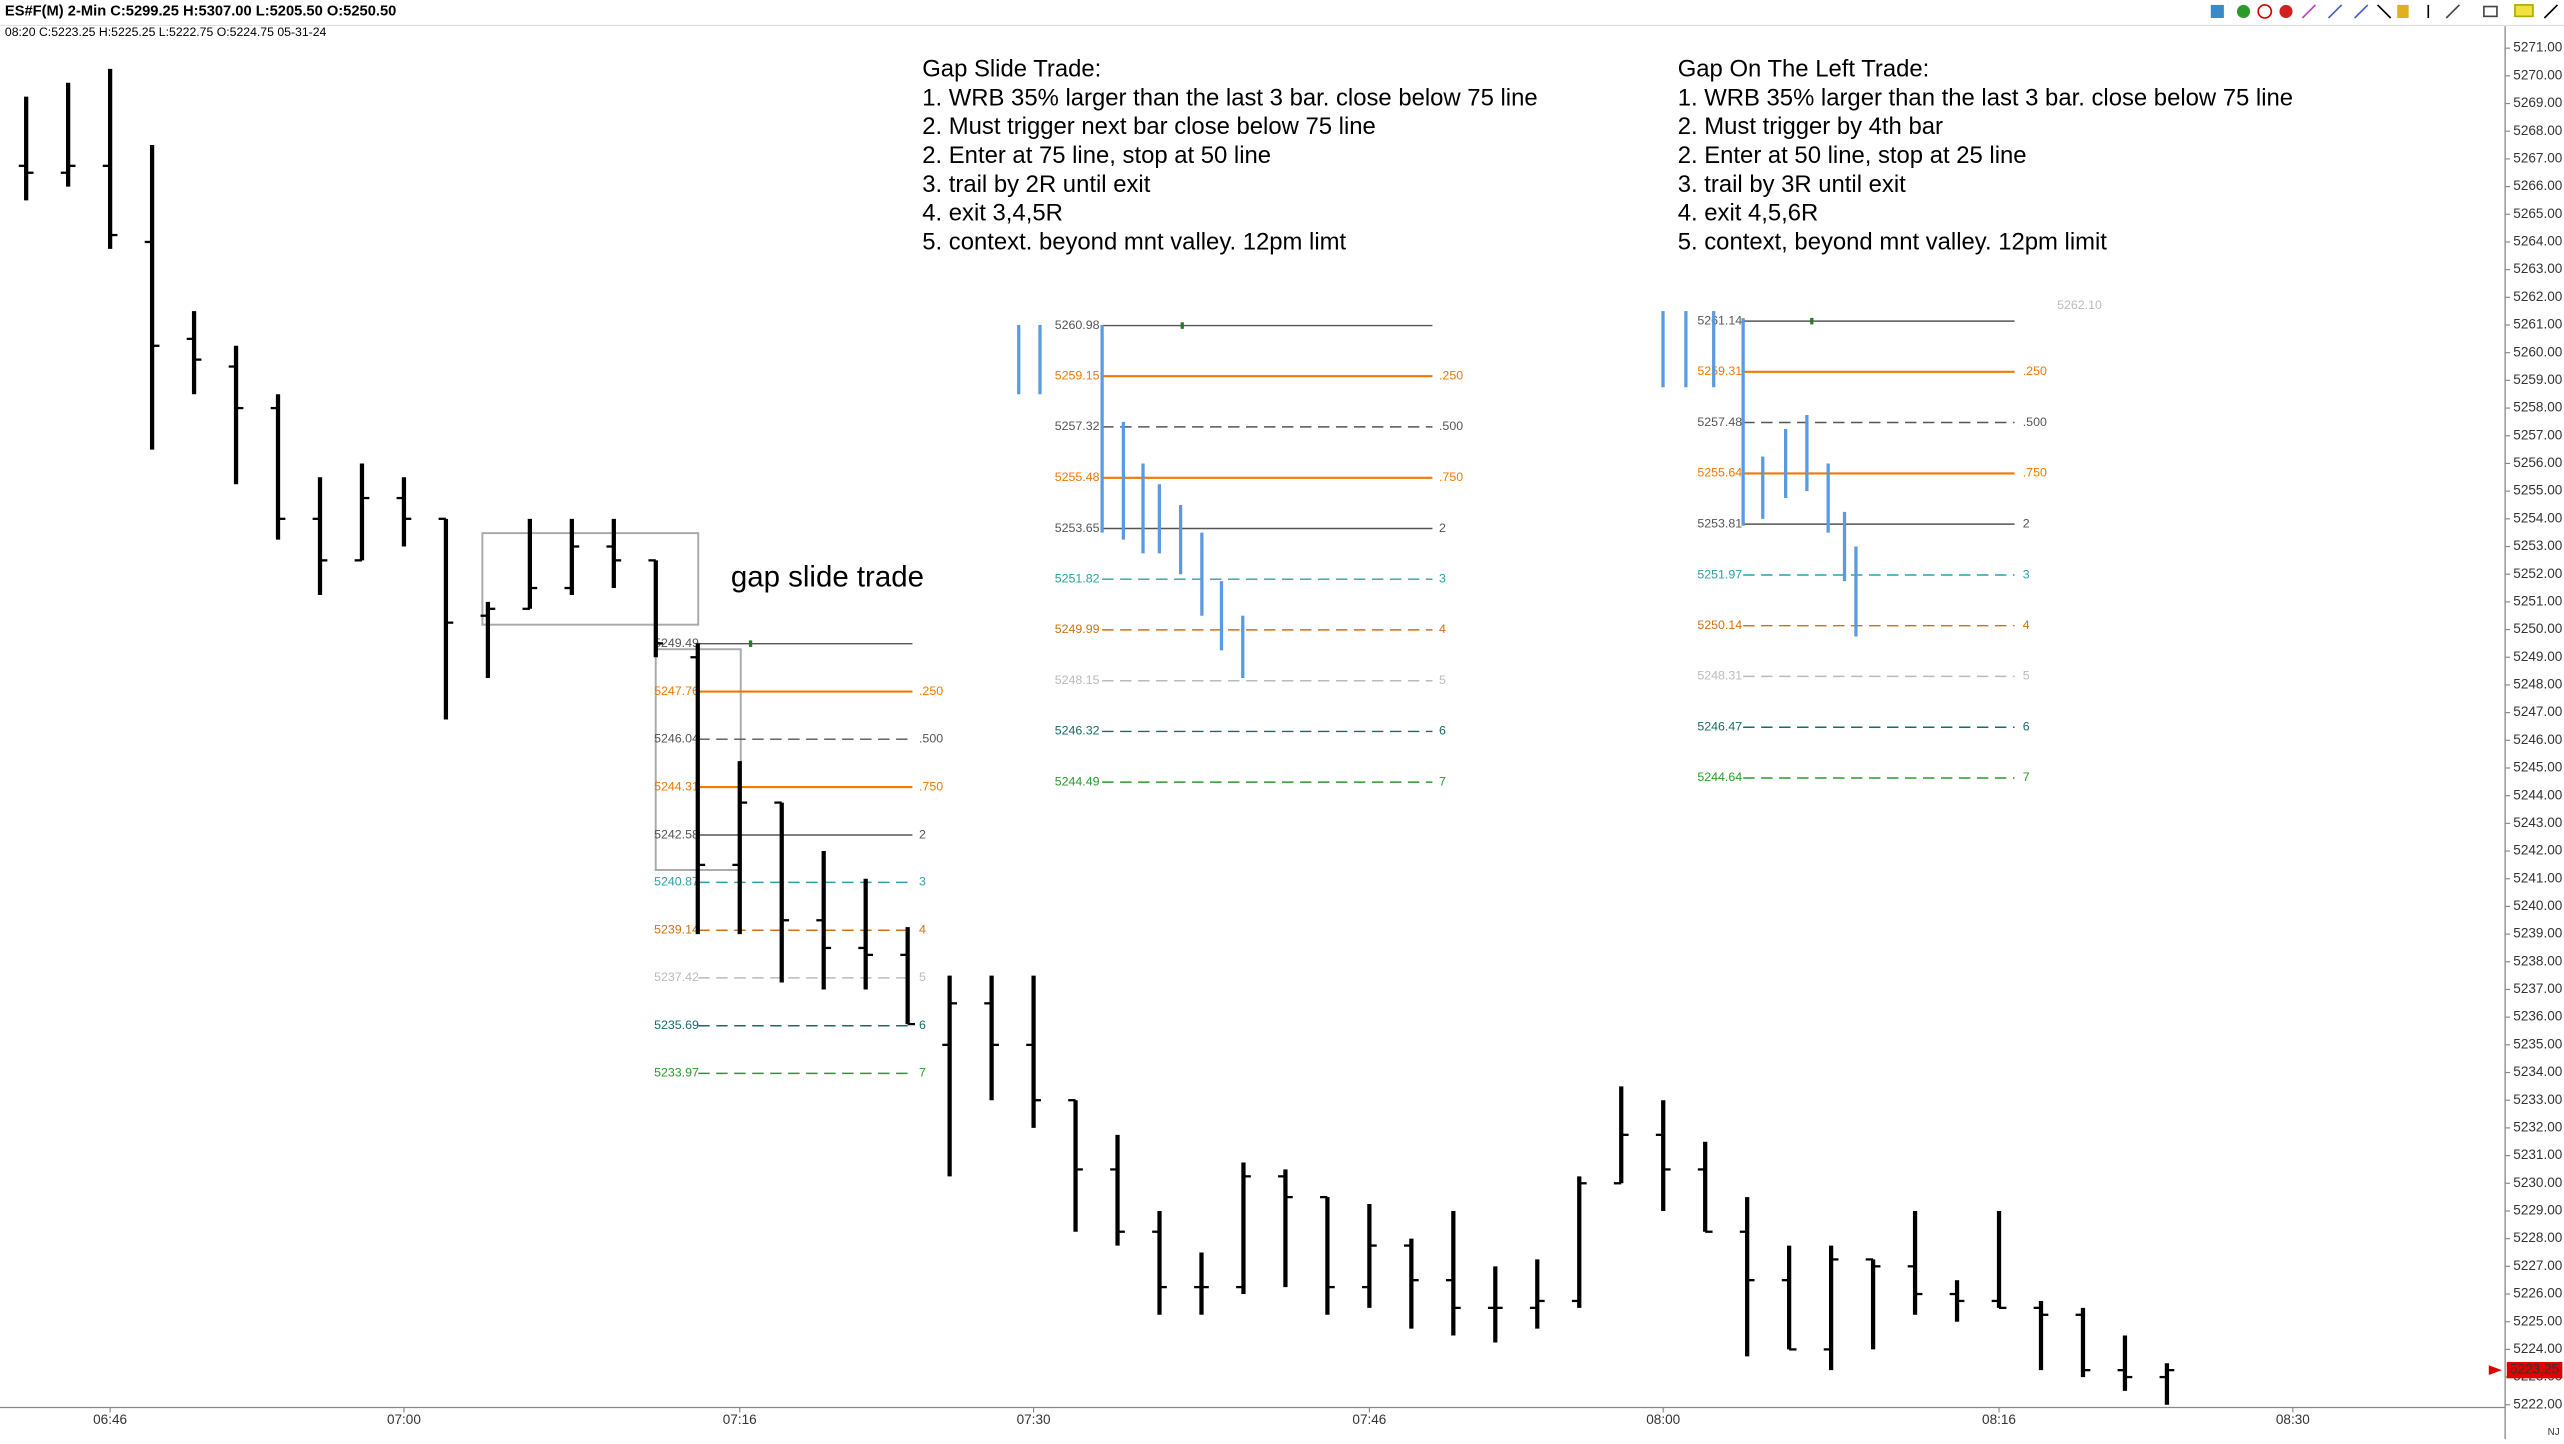 Image resolution: width=2564 pixels, height=1444 pixels. Describe the element at coordinates (2537, 213) in the screenshot. I see `y-tick-label: 5265.00` at that location.